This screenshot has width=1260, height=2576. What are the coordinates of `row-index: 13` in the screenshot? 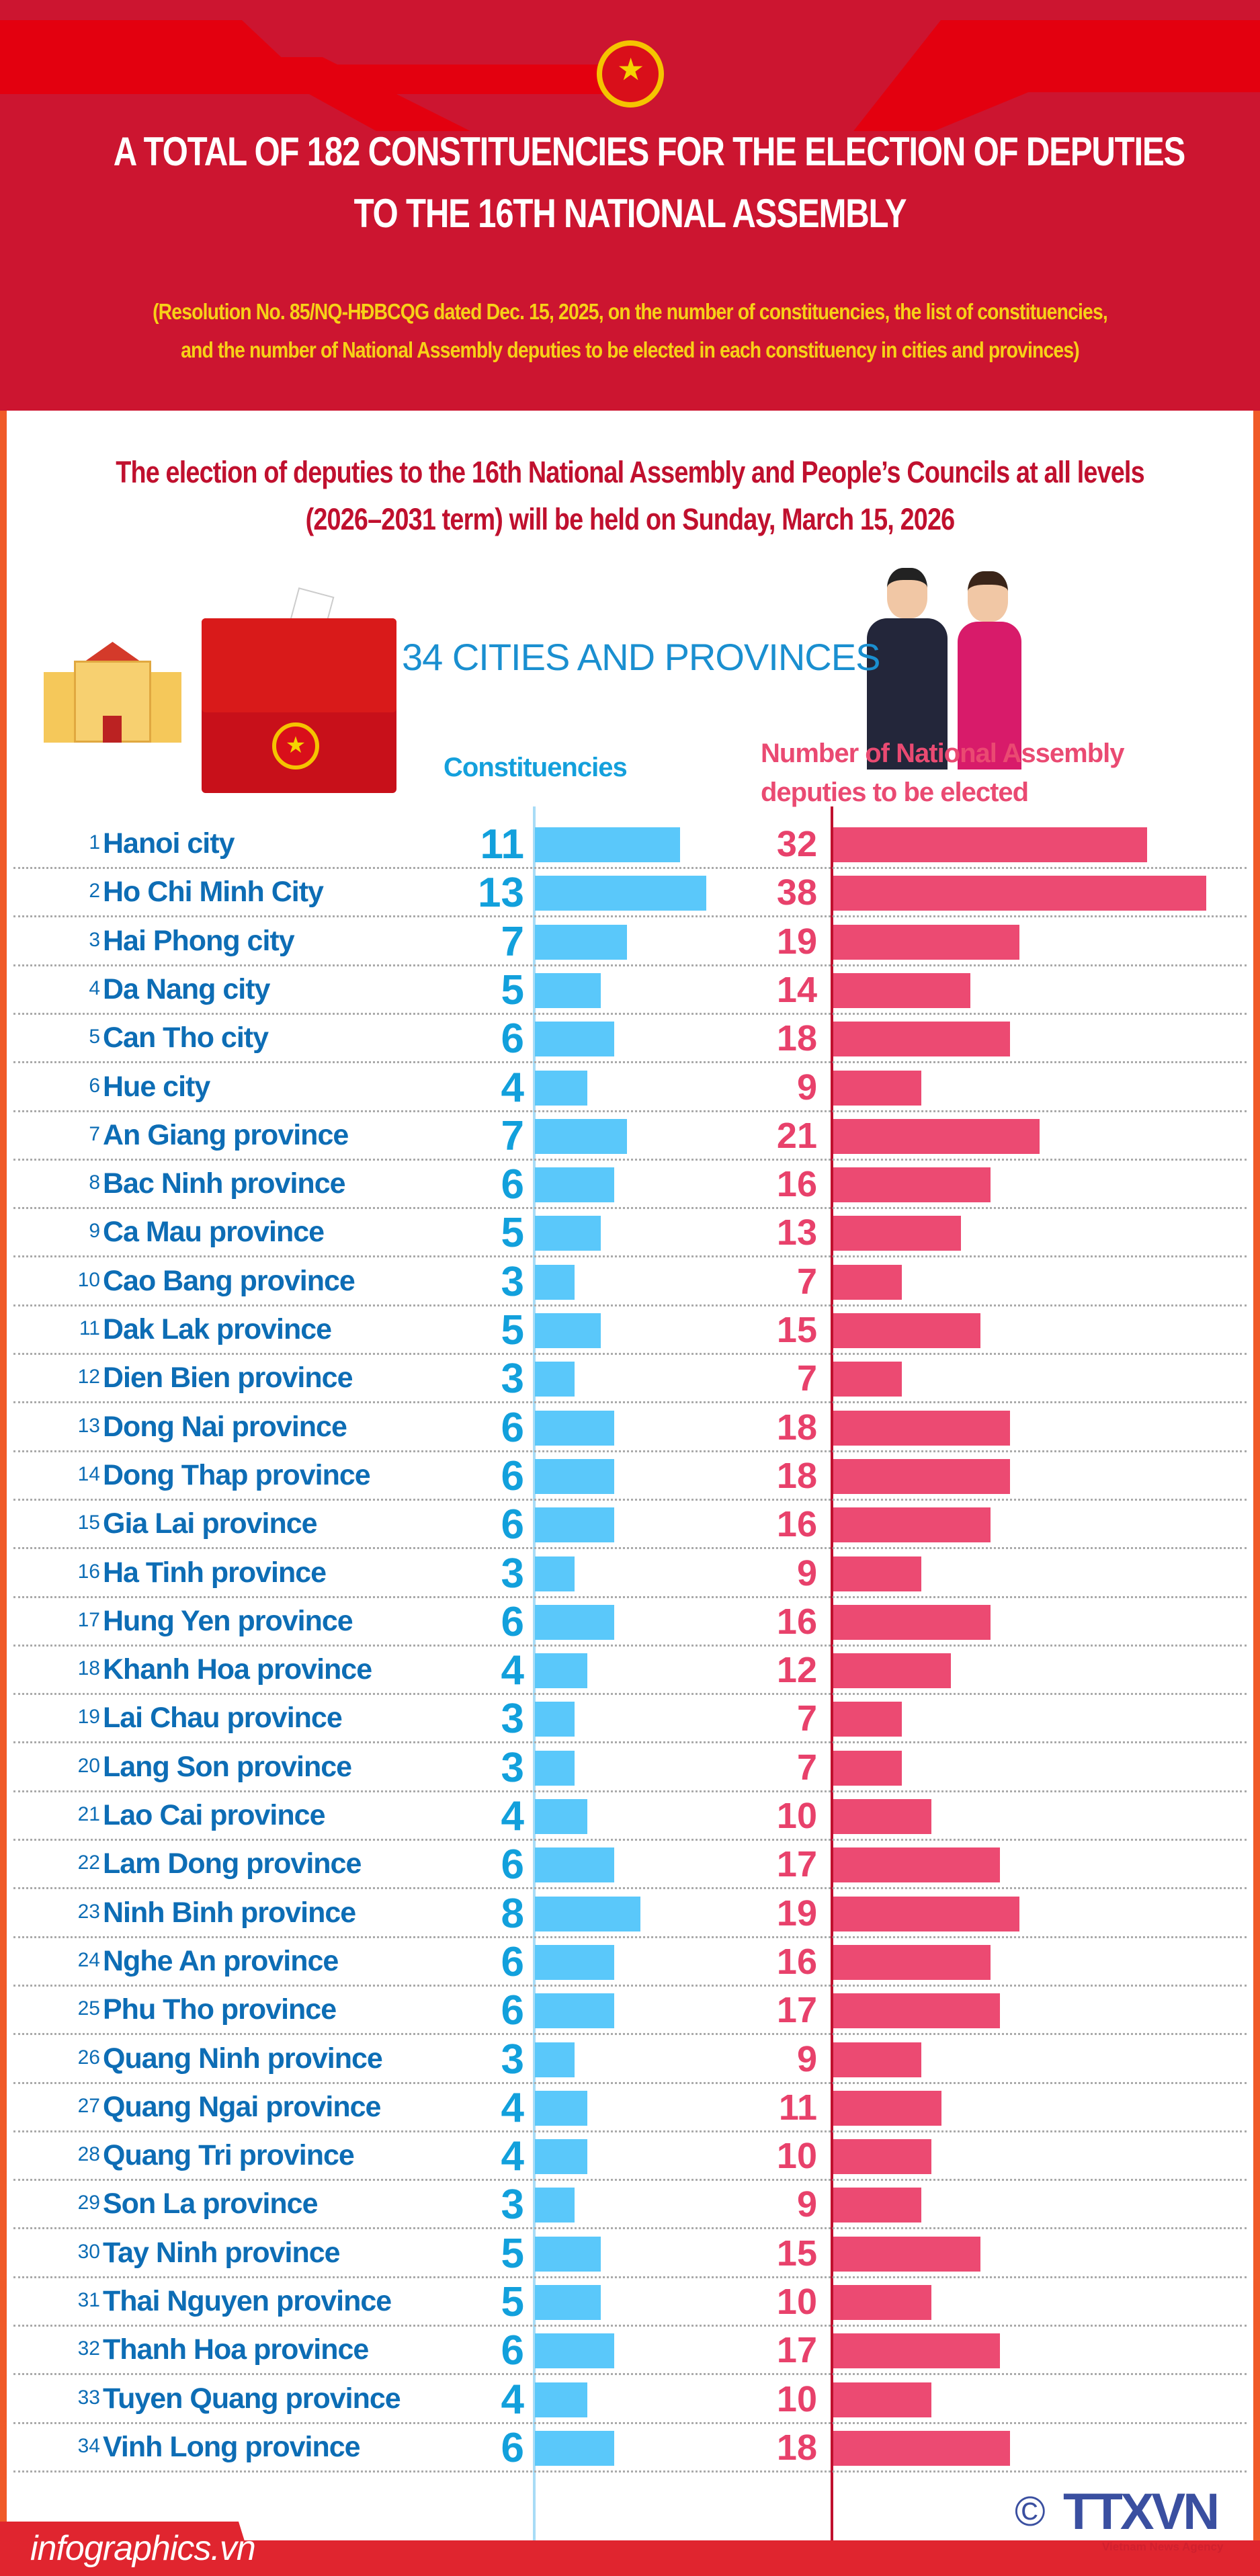 It's located at (89, 1426).